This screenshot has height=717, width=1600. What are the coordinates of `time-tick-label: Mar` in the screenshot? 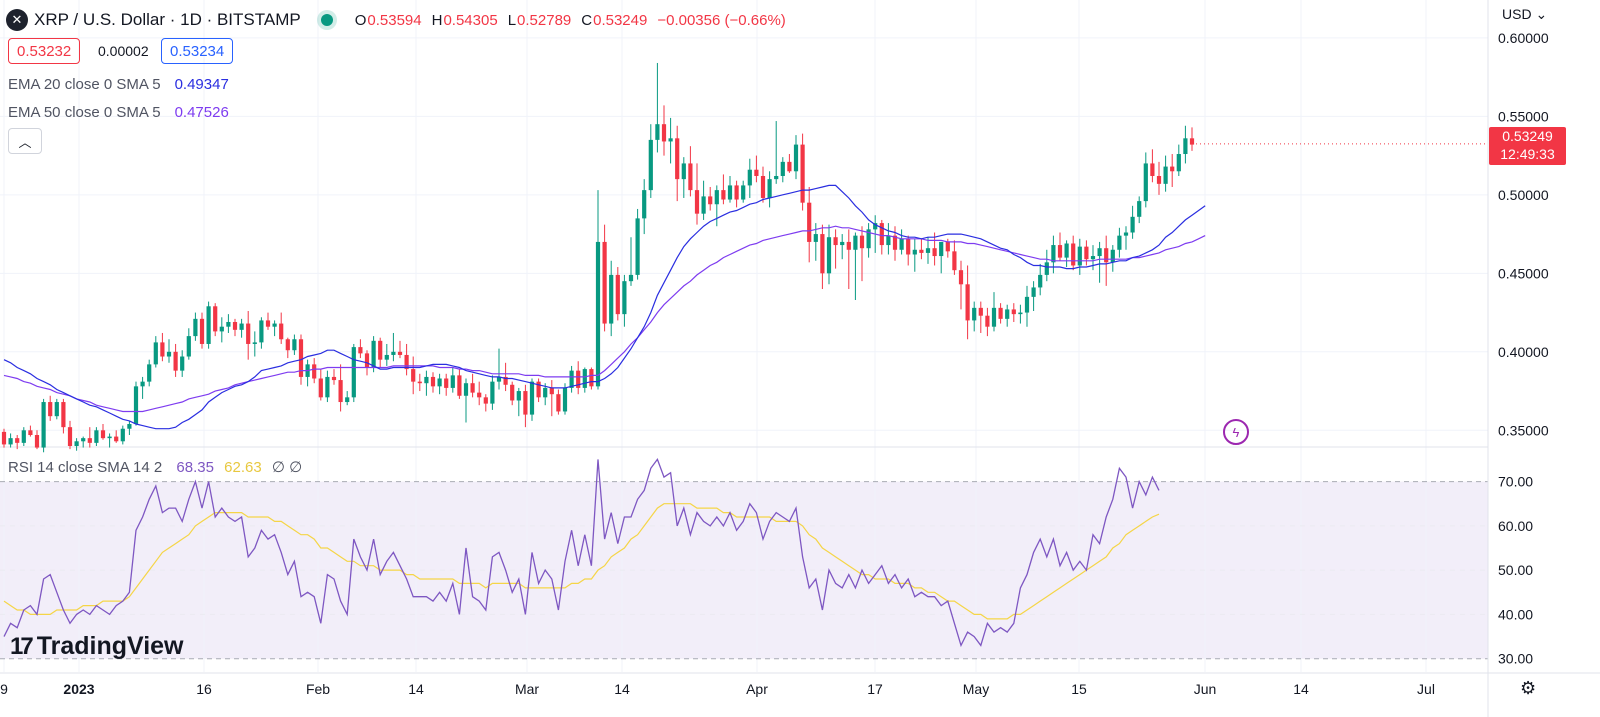 It's located at (527, 689).